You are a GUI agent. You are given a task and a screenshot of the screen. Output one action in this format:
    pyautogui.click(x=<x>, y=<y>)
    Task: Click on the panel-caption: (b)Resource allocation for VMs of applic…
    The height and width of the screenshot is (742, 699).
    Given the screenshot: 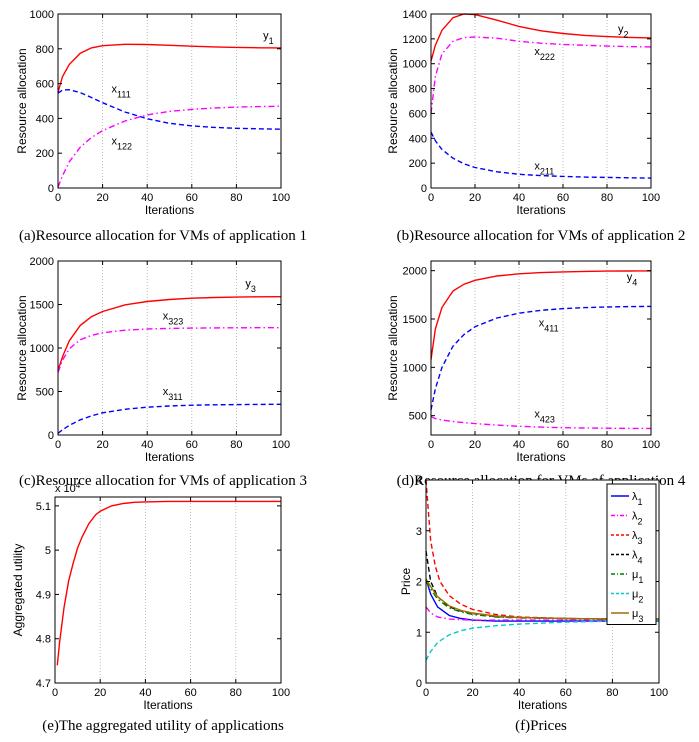 What is the action you would take?
    pyautogui.click(x=541, y=236)
    